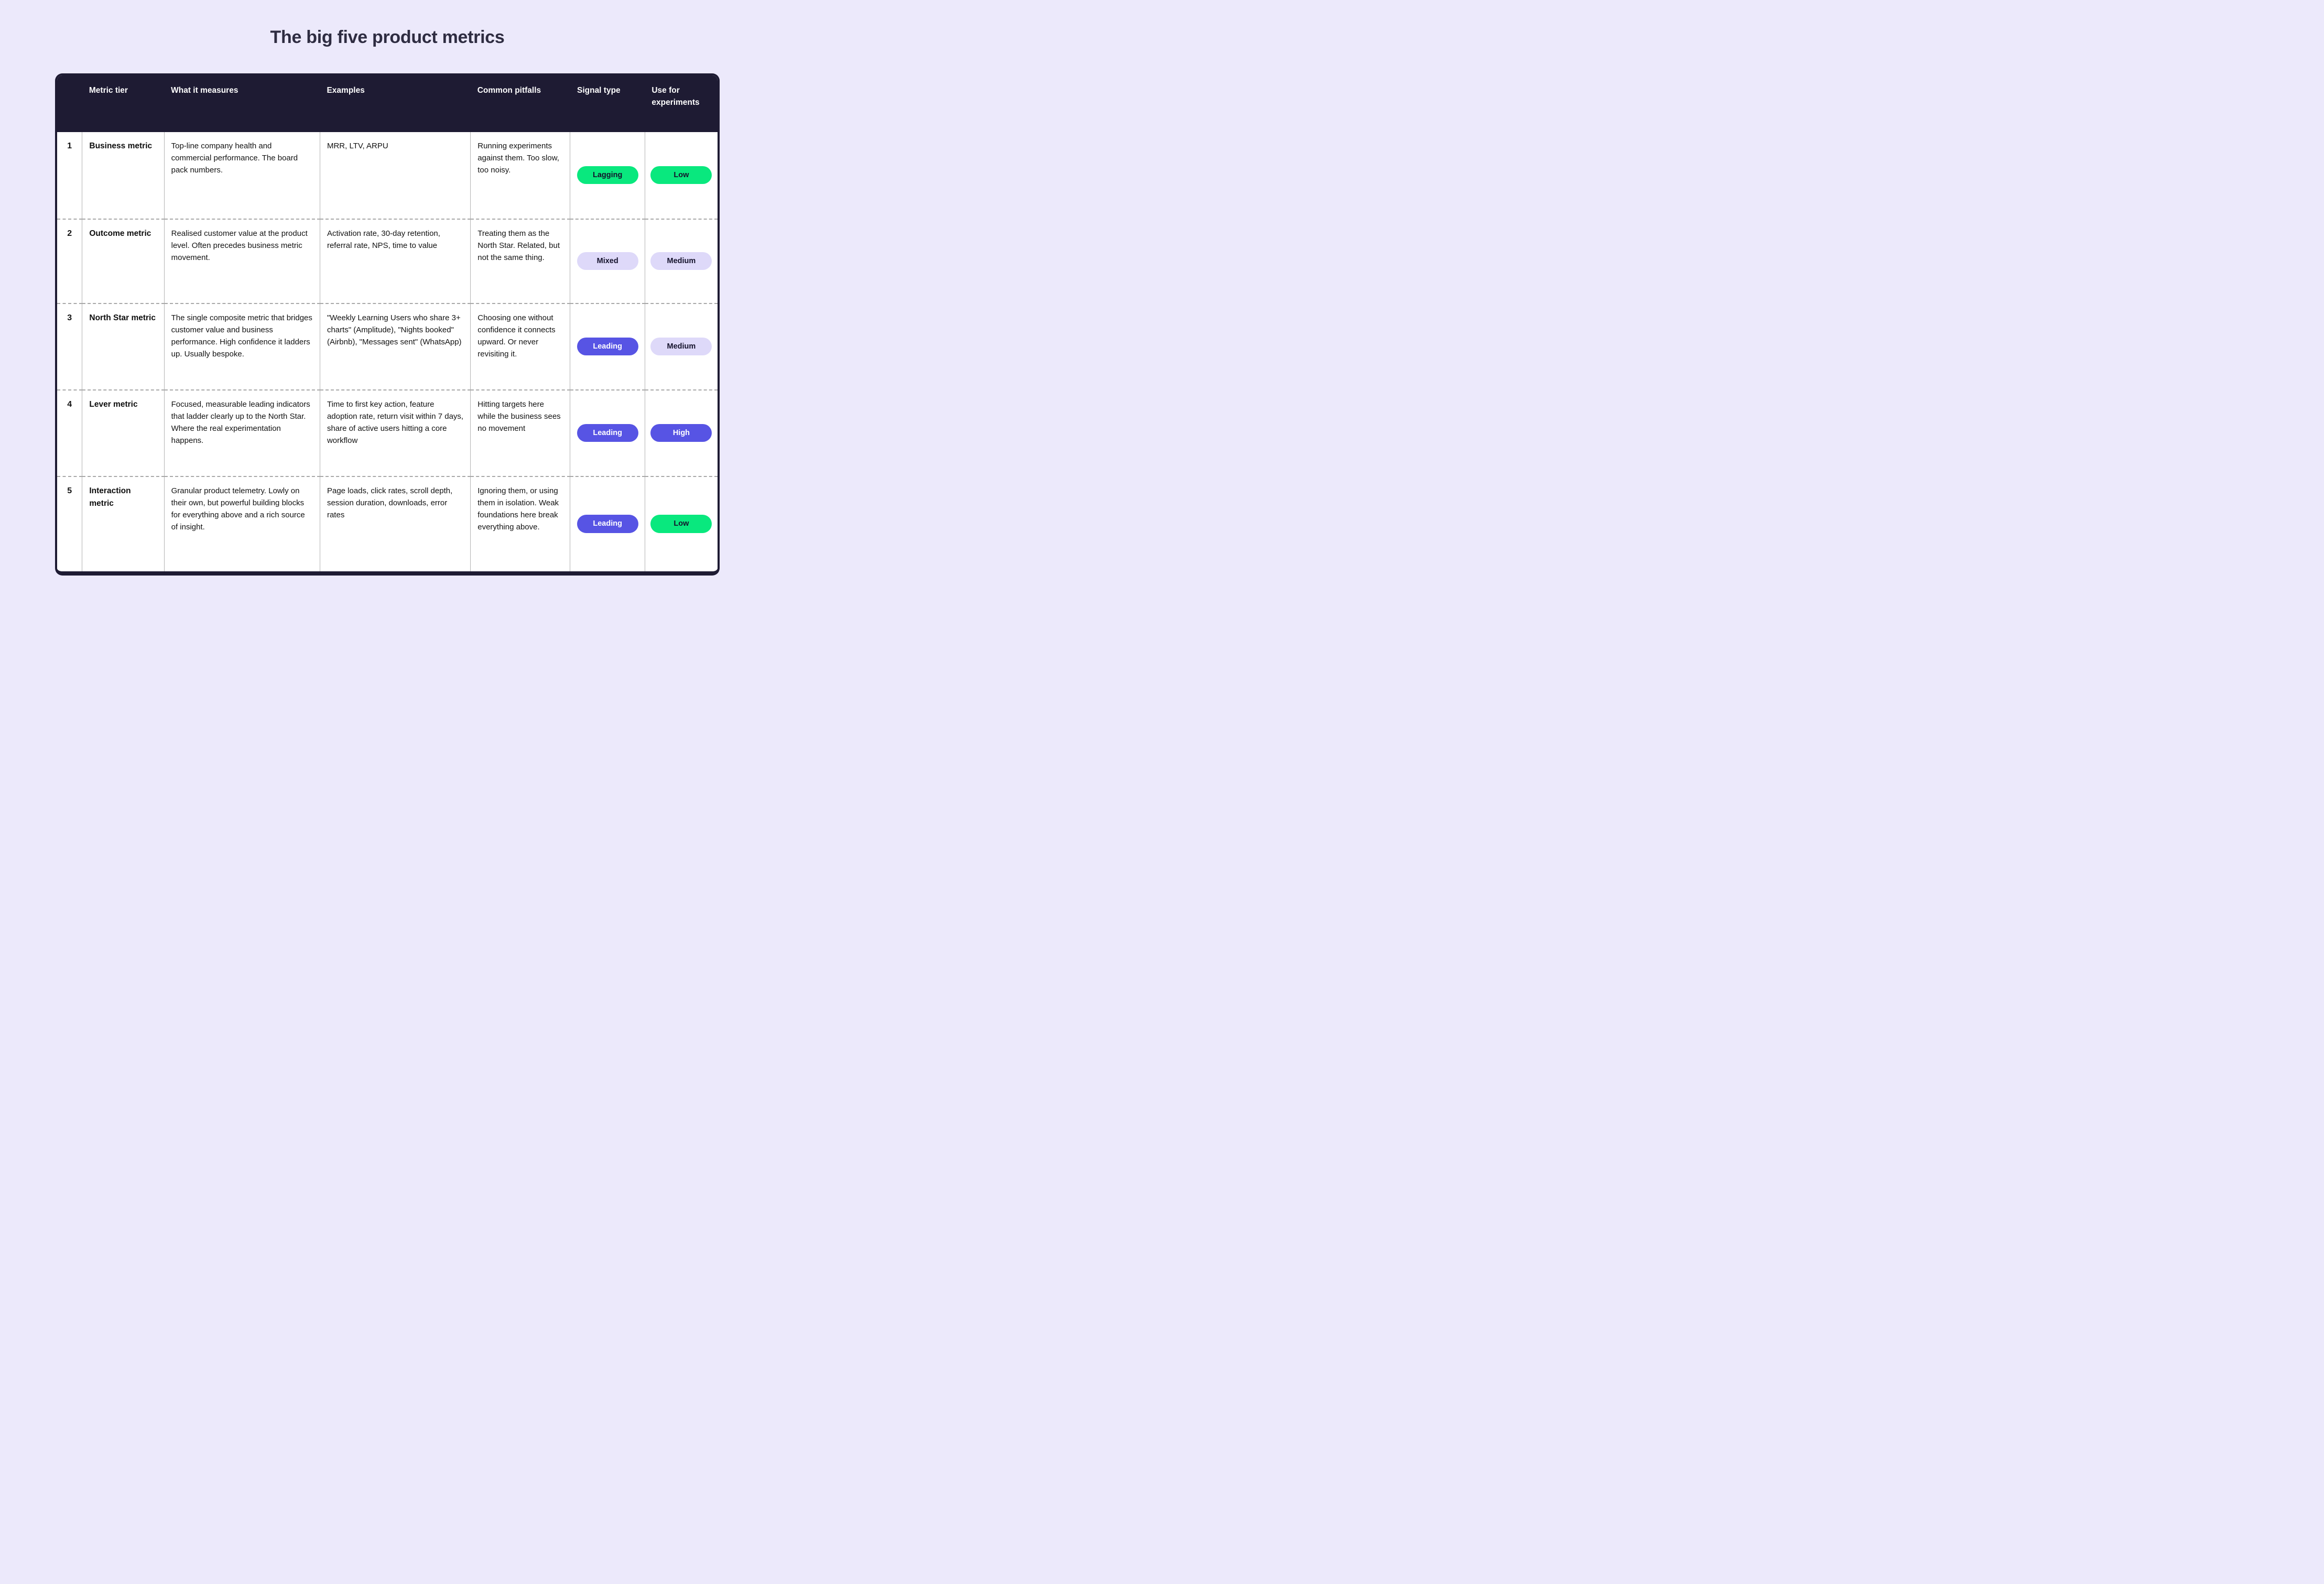  Describe the element at coordinates (69, 260) in the screenshot. I see `row-number: 2` at that location.